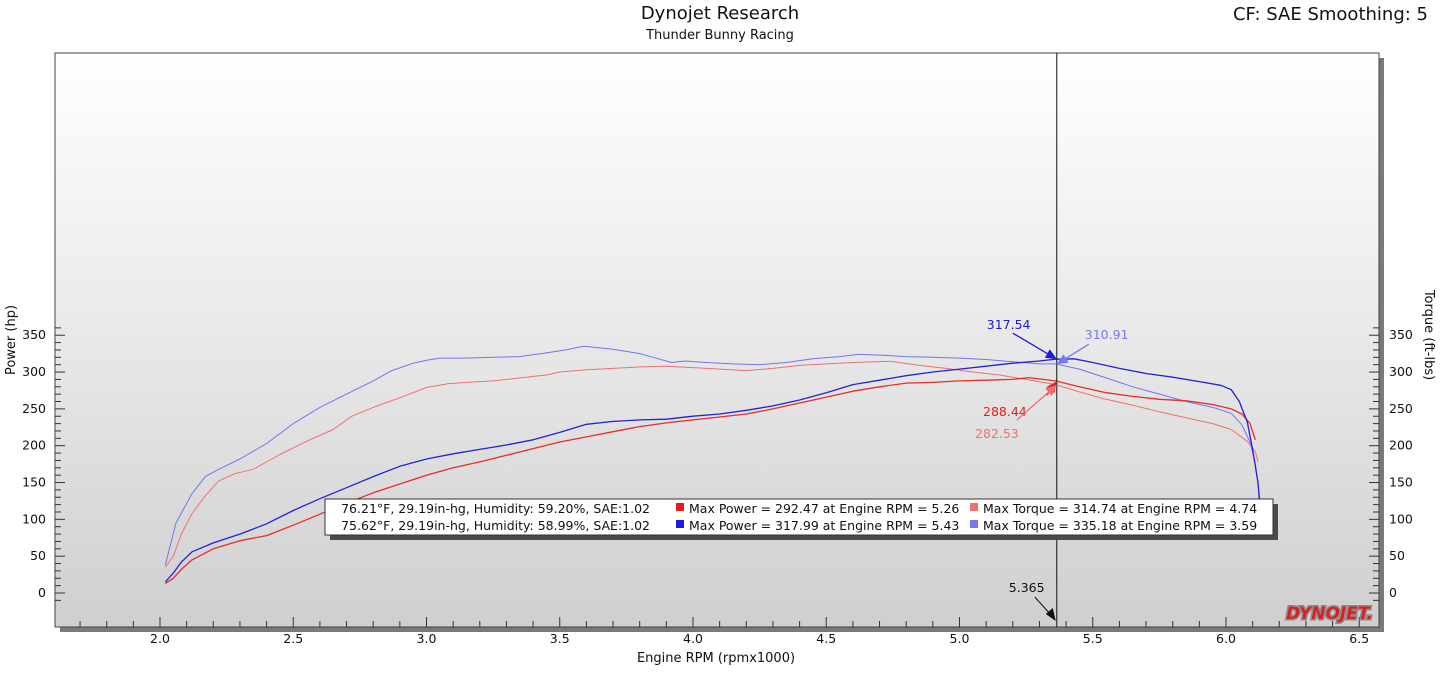 The width and height of the screenshot is (1440, 682). Describe the element at coordinates (1393, 592) in the screenshot. I see `y-right-tick-label: 0` at that location.